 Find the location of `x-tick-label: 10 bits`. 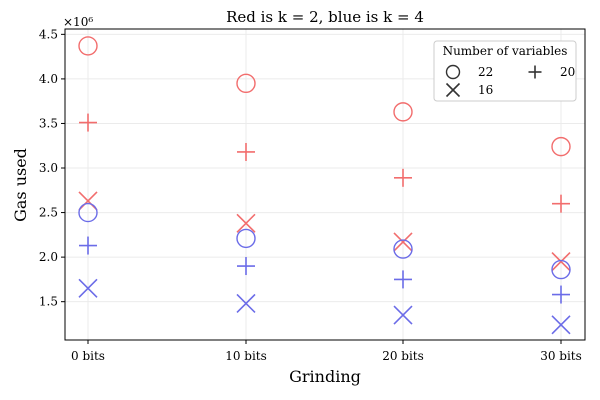

x-tick-label: 10 bits is located at coordinates (246, 356).